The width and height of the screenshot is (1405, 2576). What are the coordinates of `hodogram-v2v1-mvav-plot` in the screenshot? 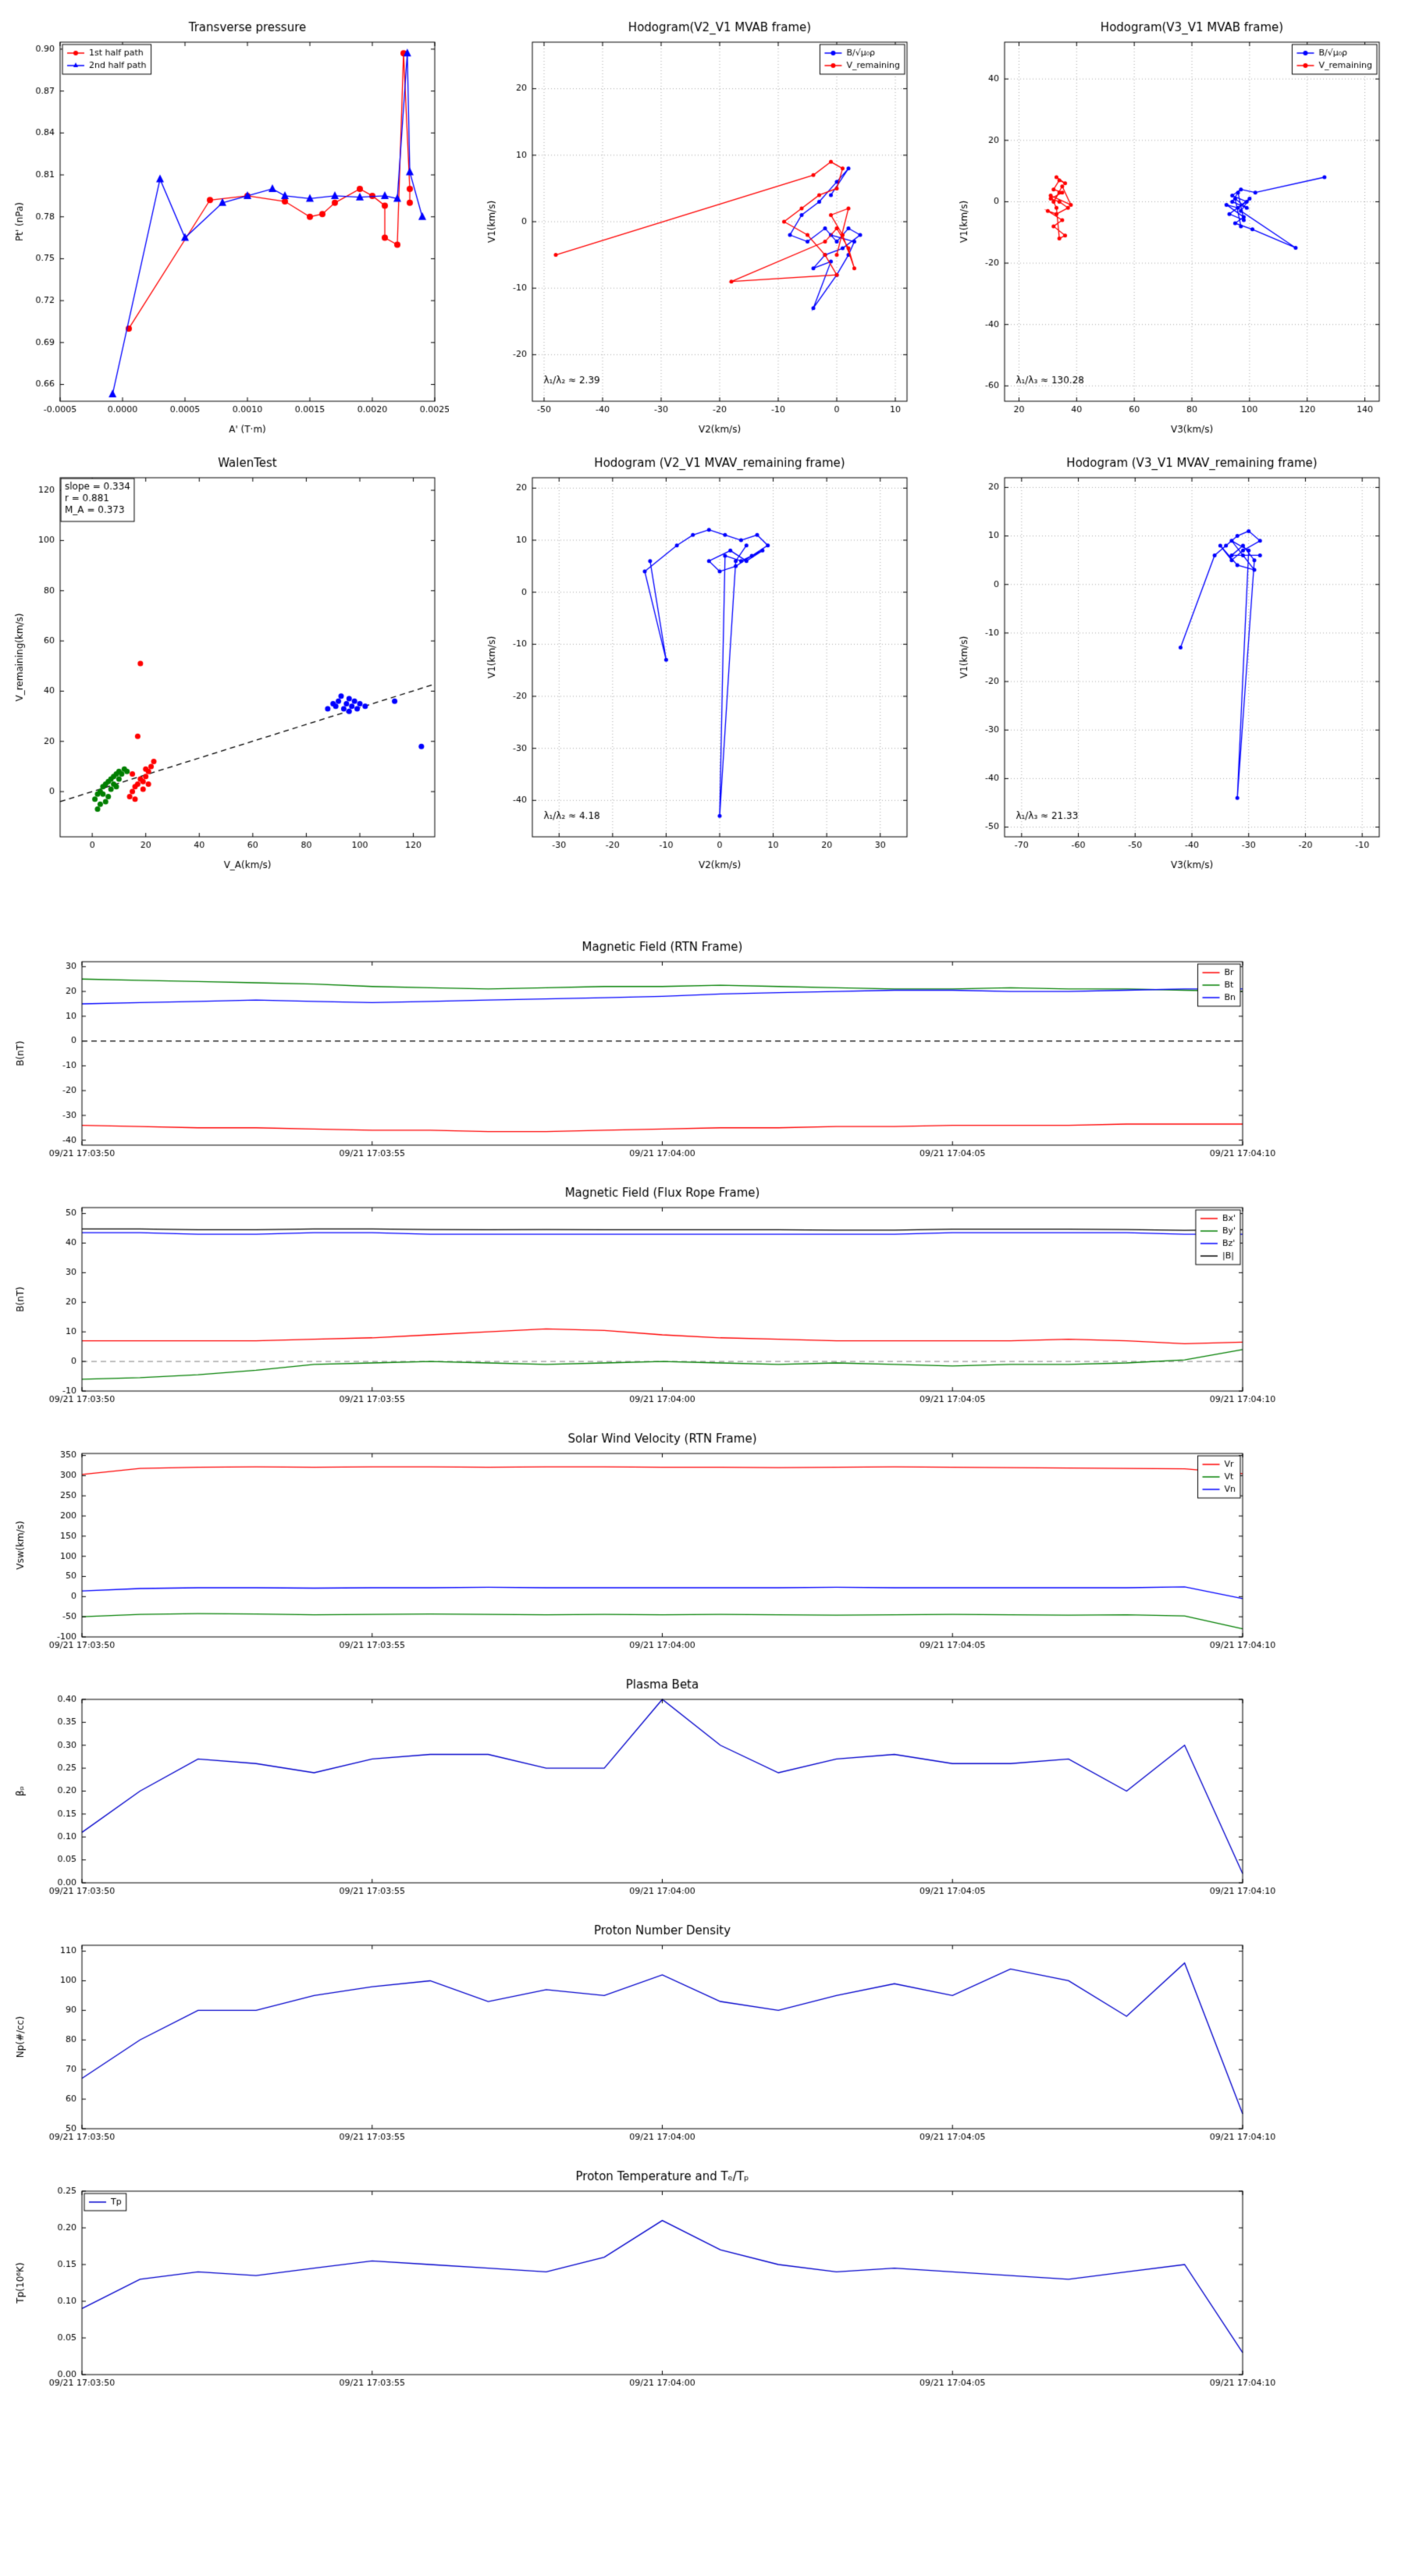 It's located at (703, 659).